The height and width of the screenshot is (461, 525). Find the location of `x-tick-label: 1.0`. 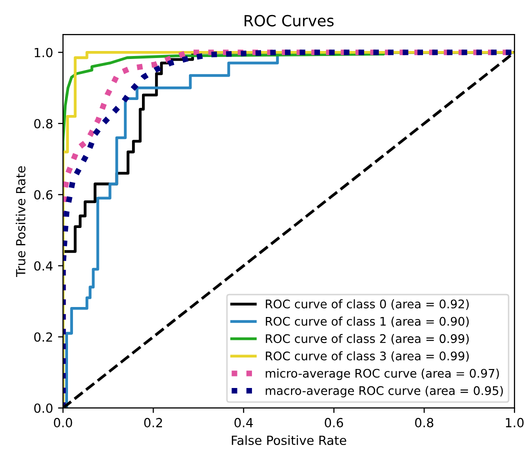

x-tick-label: 1.0 is located at coordinates (515, 423).